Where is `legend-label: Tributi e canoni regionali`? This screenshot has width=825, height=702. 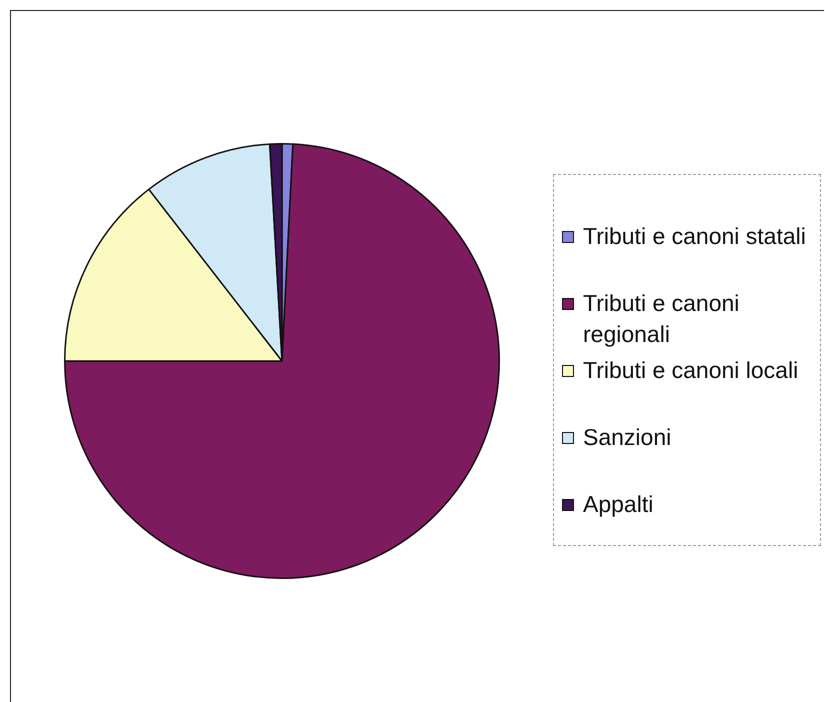
legend-label: Tributi e canoni regionali is located at coordinates (661, 319).